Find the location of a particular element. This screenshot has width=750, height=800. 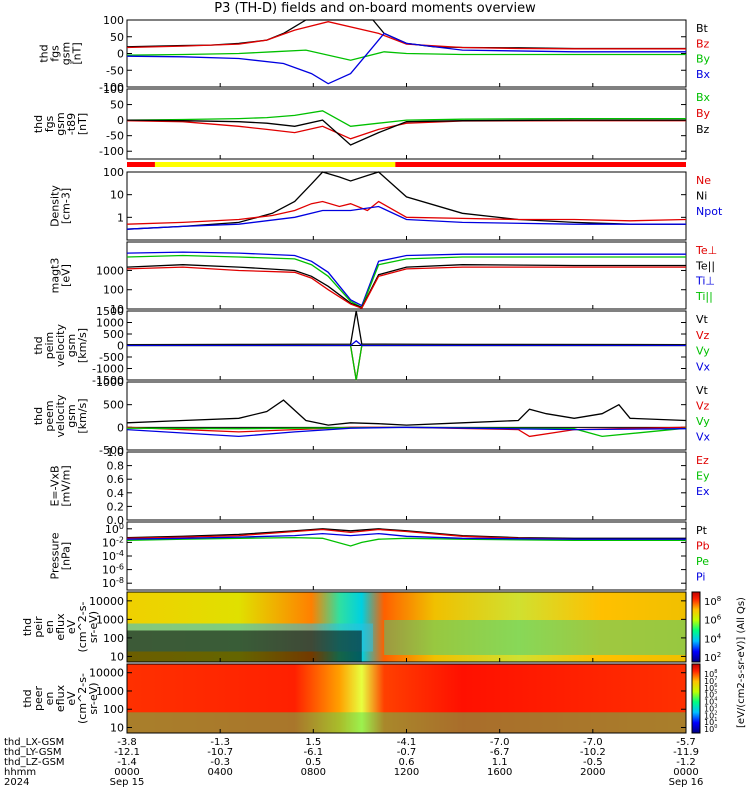

ion-fill-region is located at coordinates (244, 646).